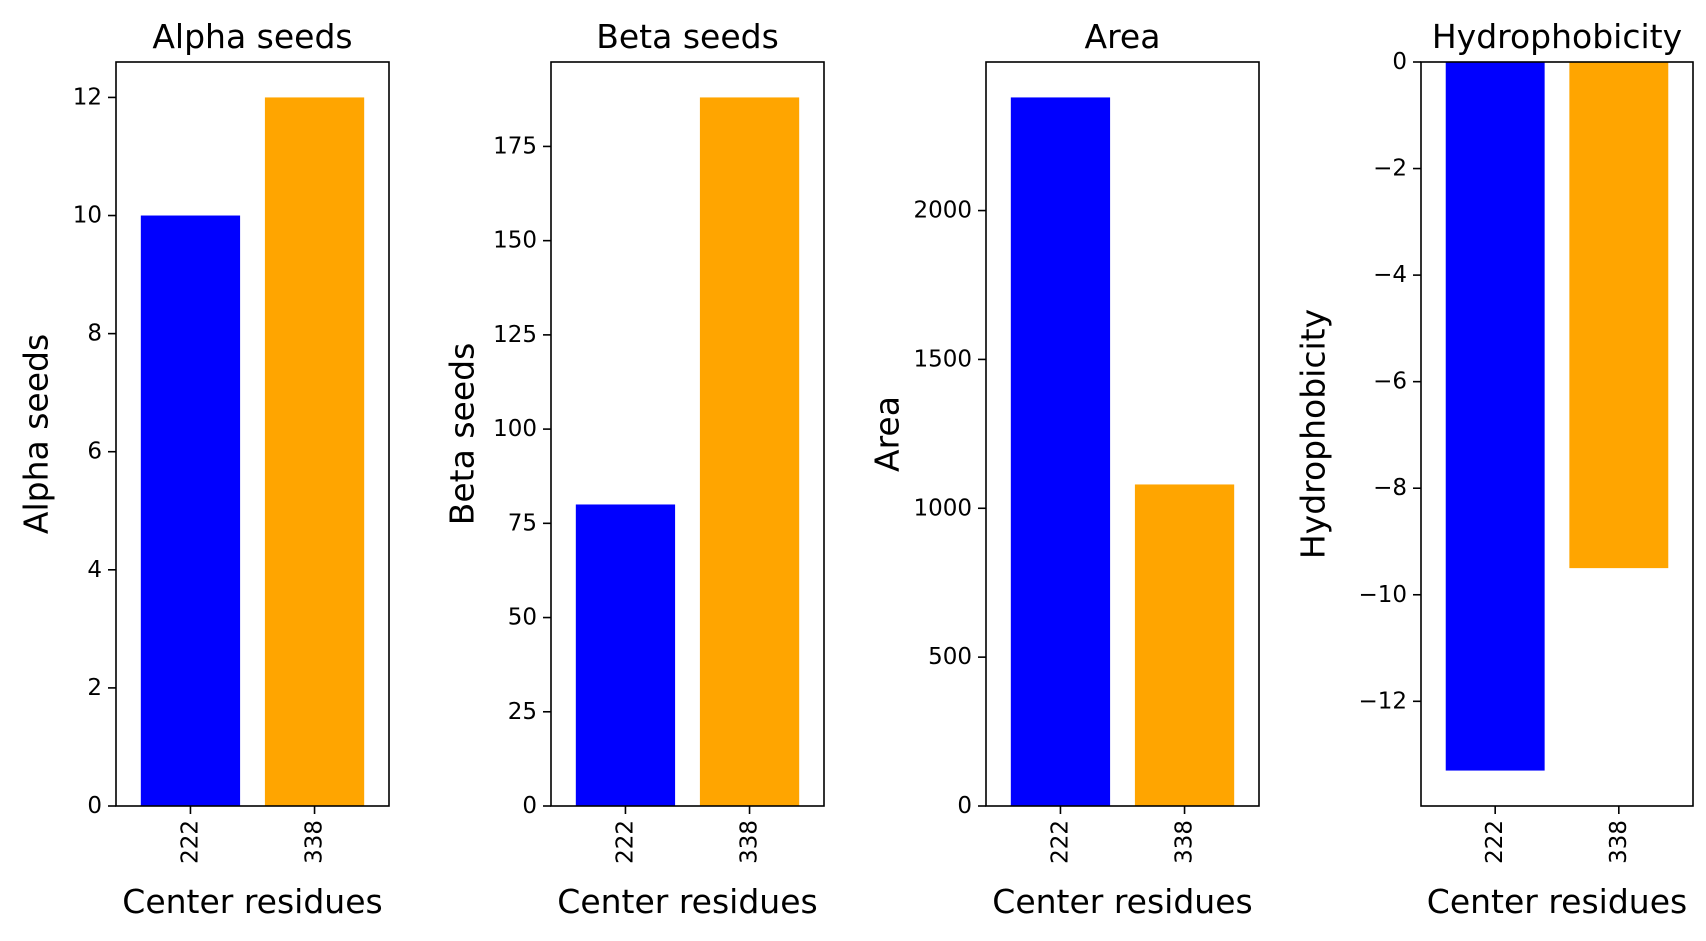 The image size is (1706, 941). What do you see at coordinates (94, 452) in the screenshot?
I see `y-tick-label: 6` at bounding box center [94, 452].